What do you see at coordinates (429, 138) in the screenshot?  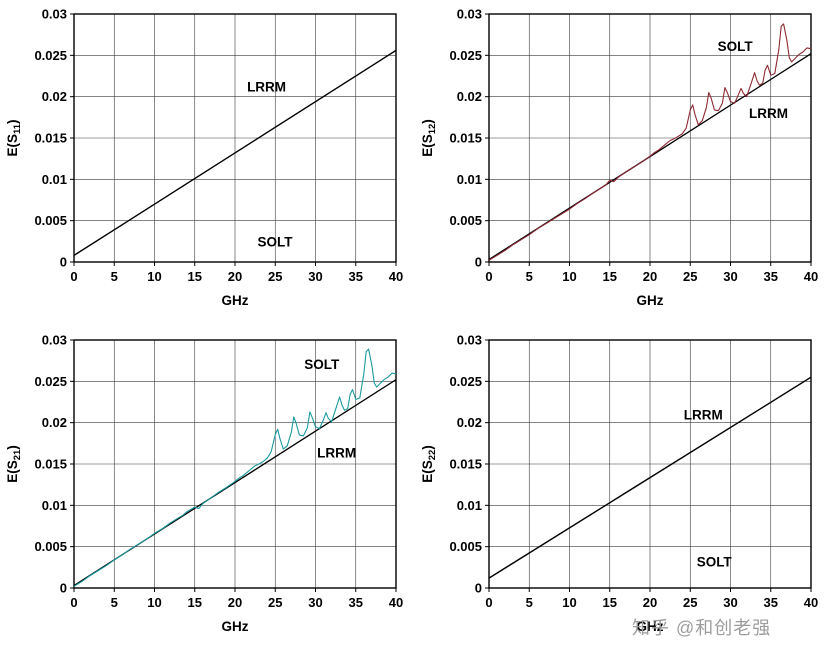 I see `y-axis-label: E(S12)` at bounding box center [429, 138].